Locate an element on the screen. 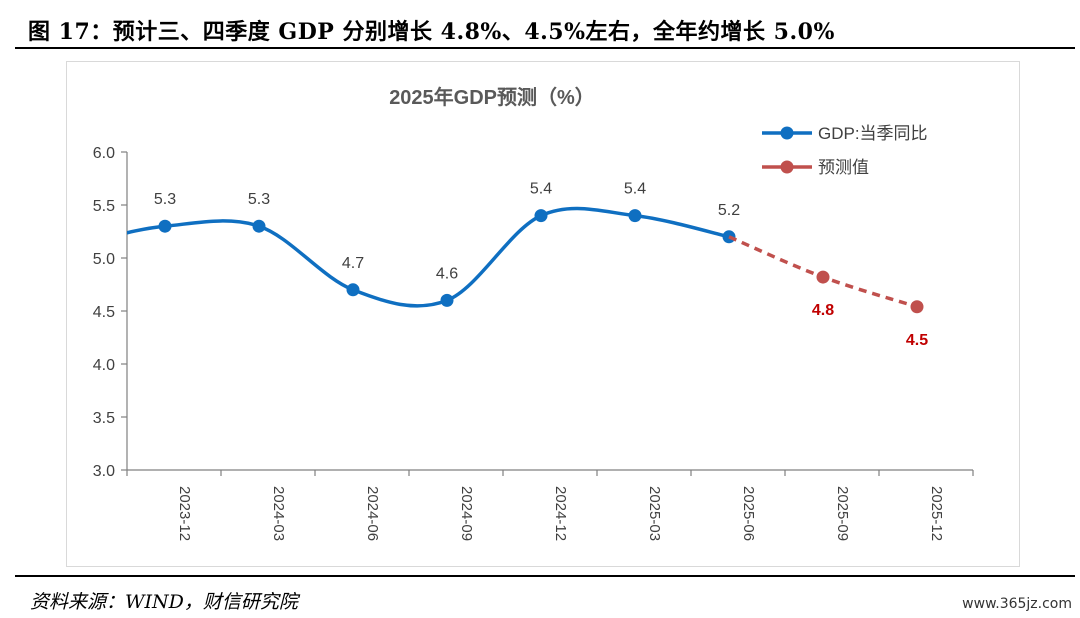 The width and height of the screenshot is (1080, 618). y-tick-label: 5.0 is located at coordinates (104, 259).